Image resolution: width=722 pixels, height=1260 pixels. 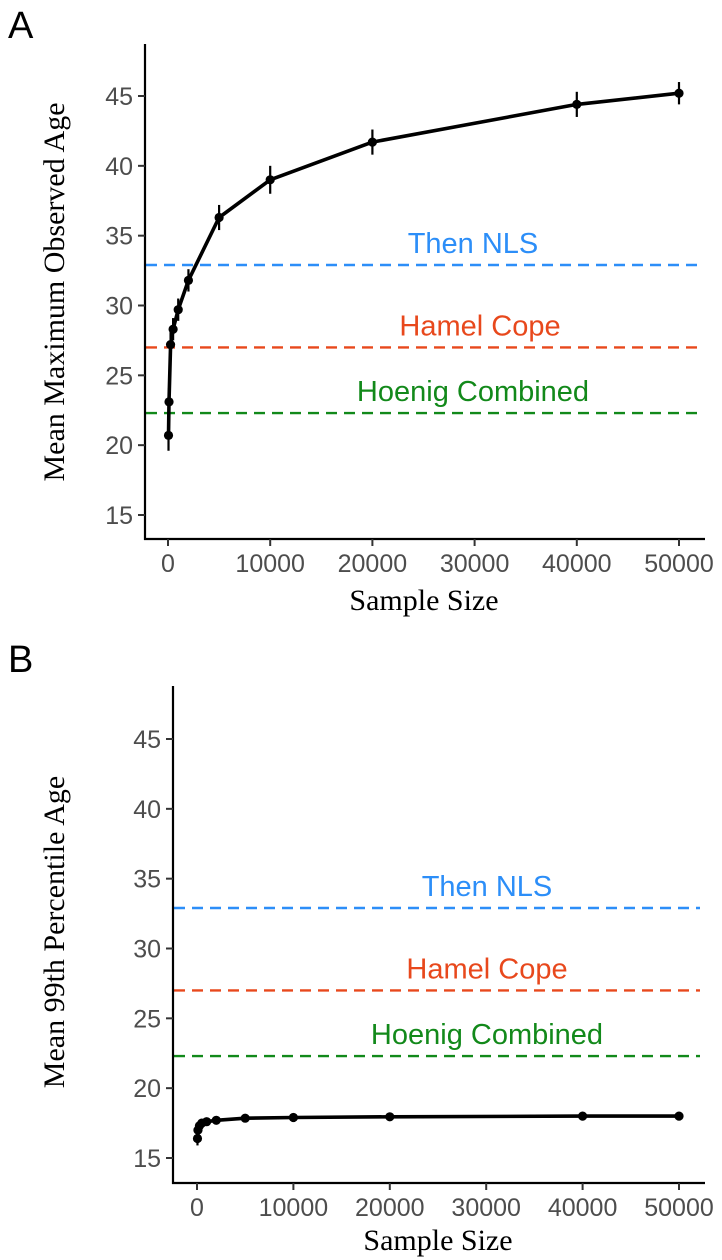 I want to click on panel-a-y-tick-label: 15, so click(x=119, y=516).